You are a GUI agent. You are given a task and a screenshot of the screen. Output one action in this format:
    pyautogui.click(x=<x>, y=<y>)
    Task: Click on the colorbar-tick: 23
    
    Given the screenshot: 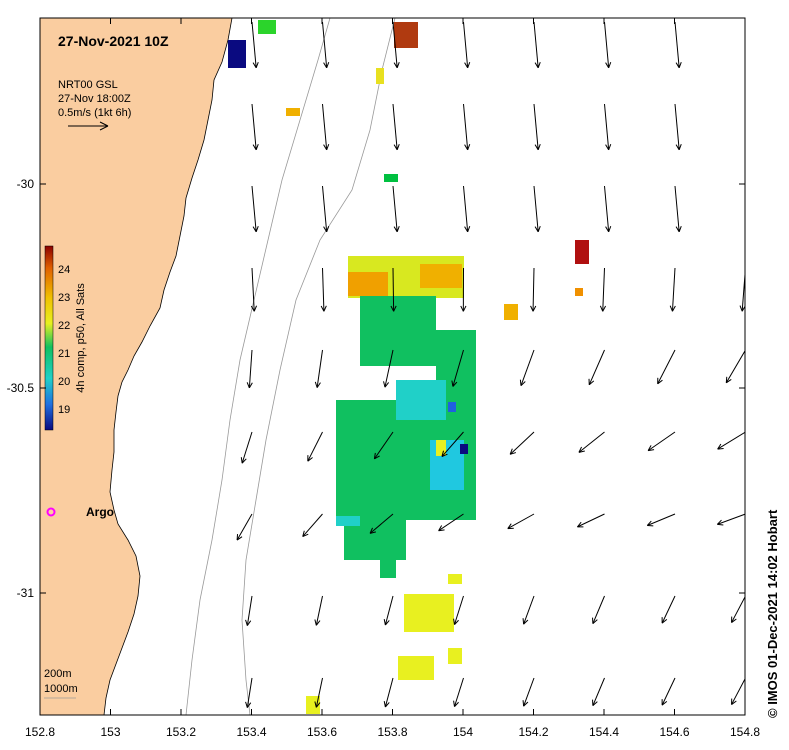 What is the action you would take?
    pyautogui.click(x=64, y=298)
    